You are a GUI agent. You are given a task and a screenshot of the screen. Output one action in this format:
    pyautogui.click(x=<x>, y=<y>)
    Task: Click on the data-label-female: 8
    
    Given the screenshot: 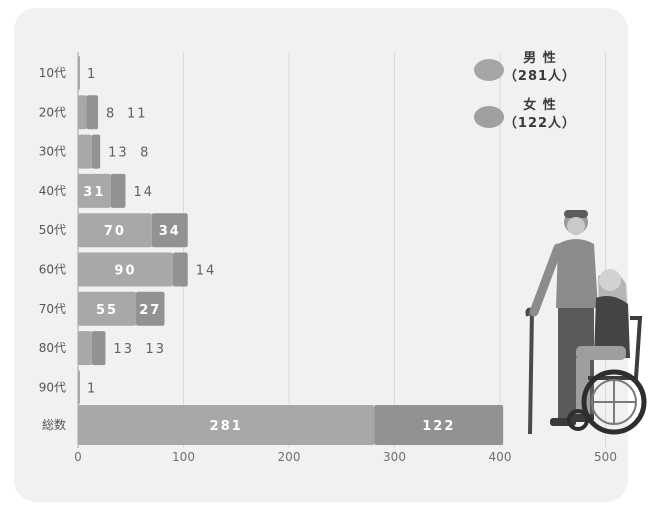 What is the action you would take?
    pyautogui.click(x=145, y=153)
    